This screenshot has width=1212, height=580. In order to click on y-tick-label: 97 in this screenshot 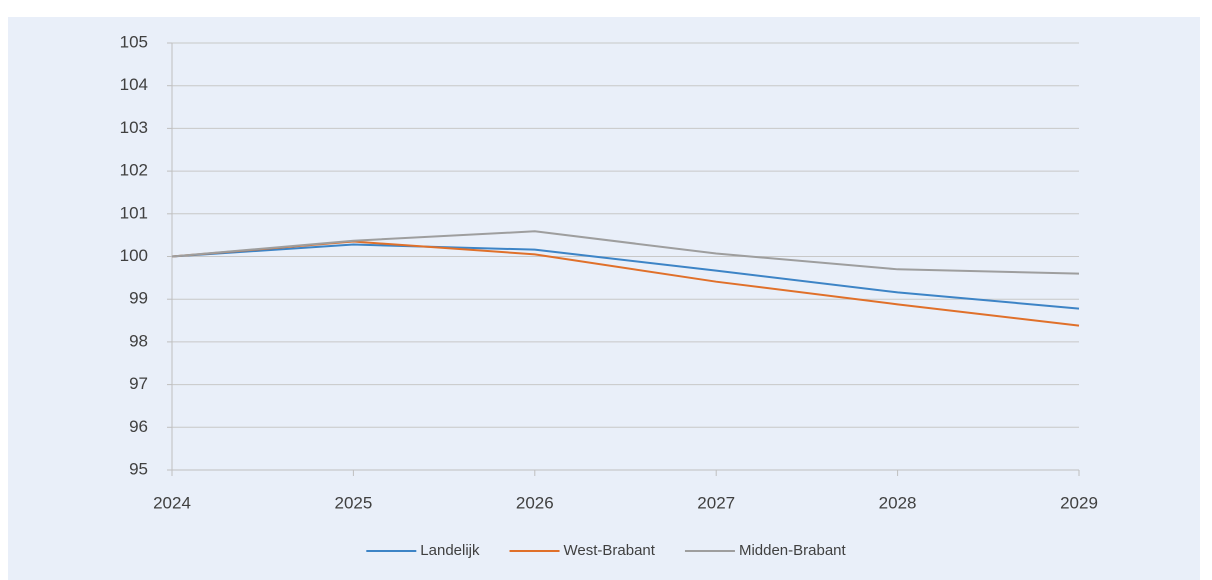, I will do `click(138, 383)`.